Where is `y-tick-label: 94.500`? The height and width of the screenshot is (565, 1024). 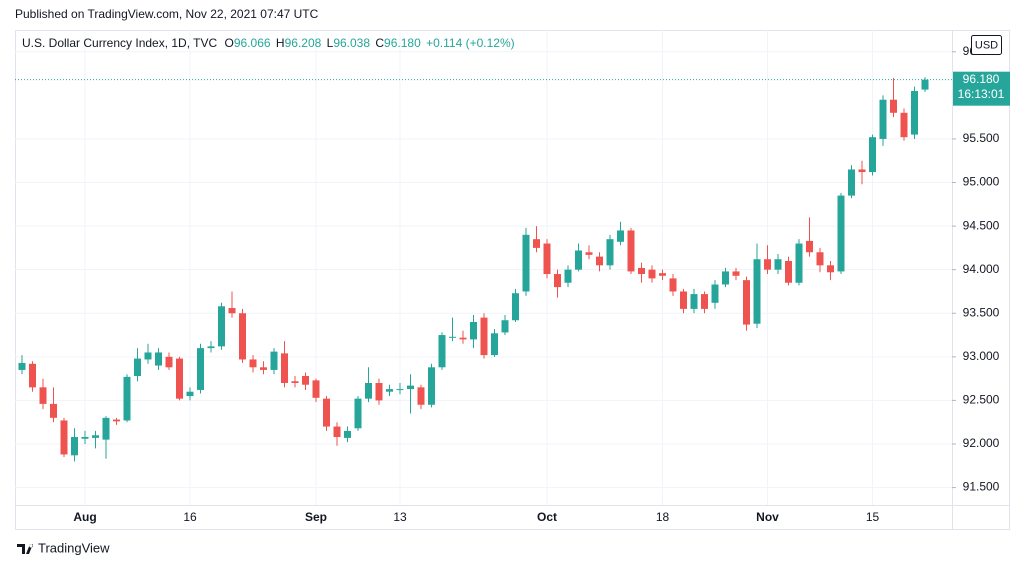
y-tick-label: 94.500 is located at coordinates (981, 225).